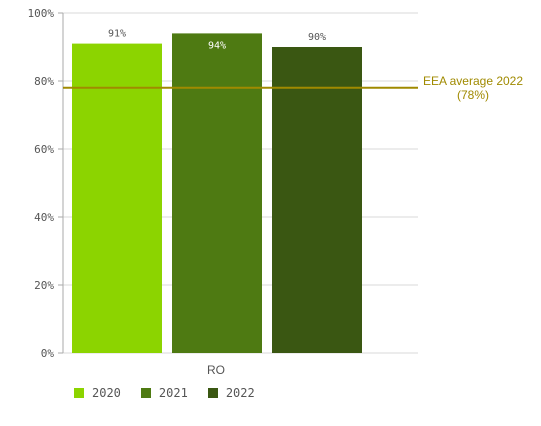  I want to click on y-tick-label: 80%, so click(44, 81).